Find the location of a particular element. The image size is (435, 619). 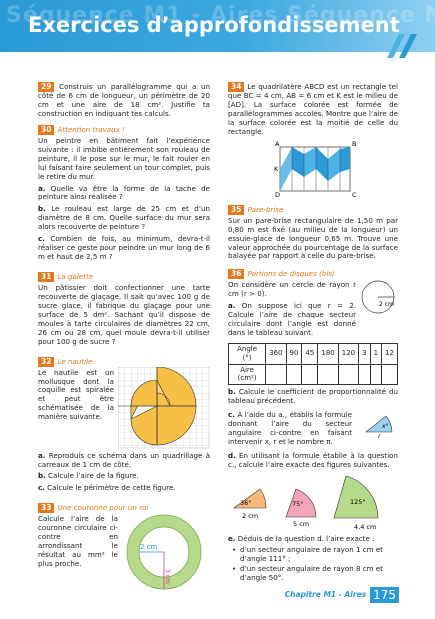

point-d-label: D is located at coordinates (277, 195).